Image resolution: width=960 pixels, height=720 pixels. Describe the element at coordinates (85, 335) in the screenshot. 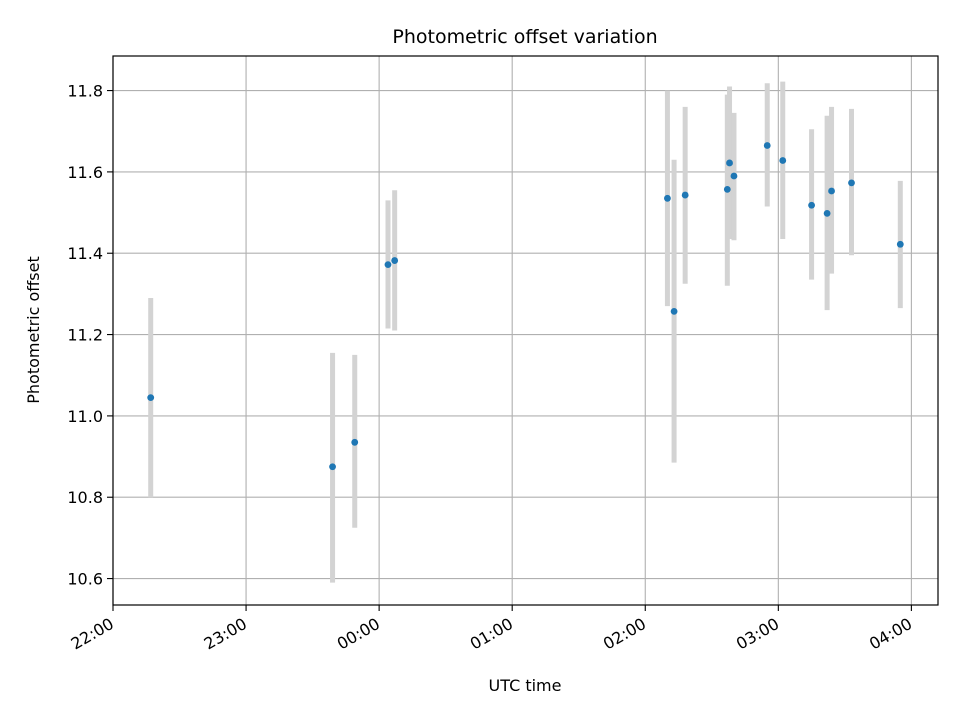

I see `y-tick-label: 11.2` at that location.